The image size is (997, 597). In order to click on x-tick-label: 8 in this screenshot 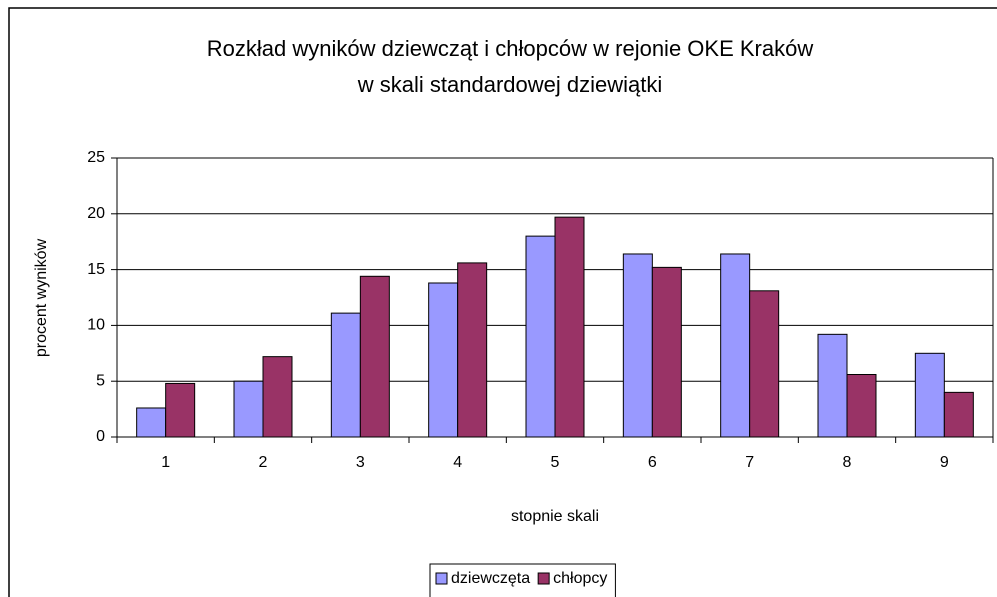, I will do `click(847, 462)`.